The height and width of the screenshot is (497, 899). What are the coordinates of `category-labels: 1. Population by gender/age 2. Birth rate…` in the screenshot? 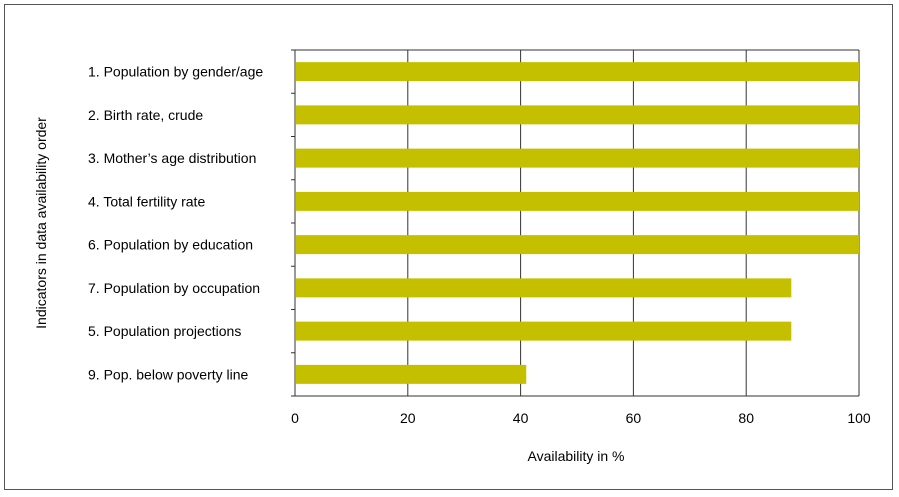 It's located at (175, 223).